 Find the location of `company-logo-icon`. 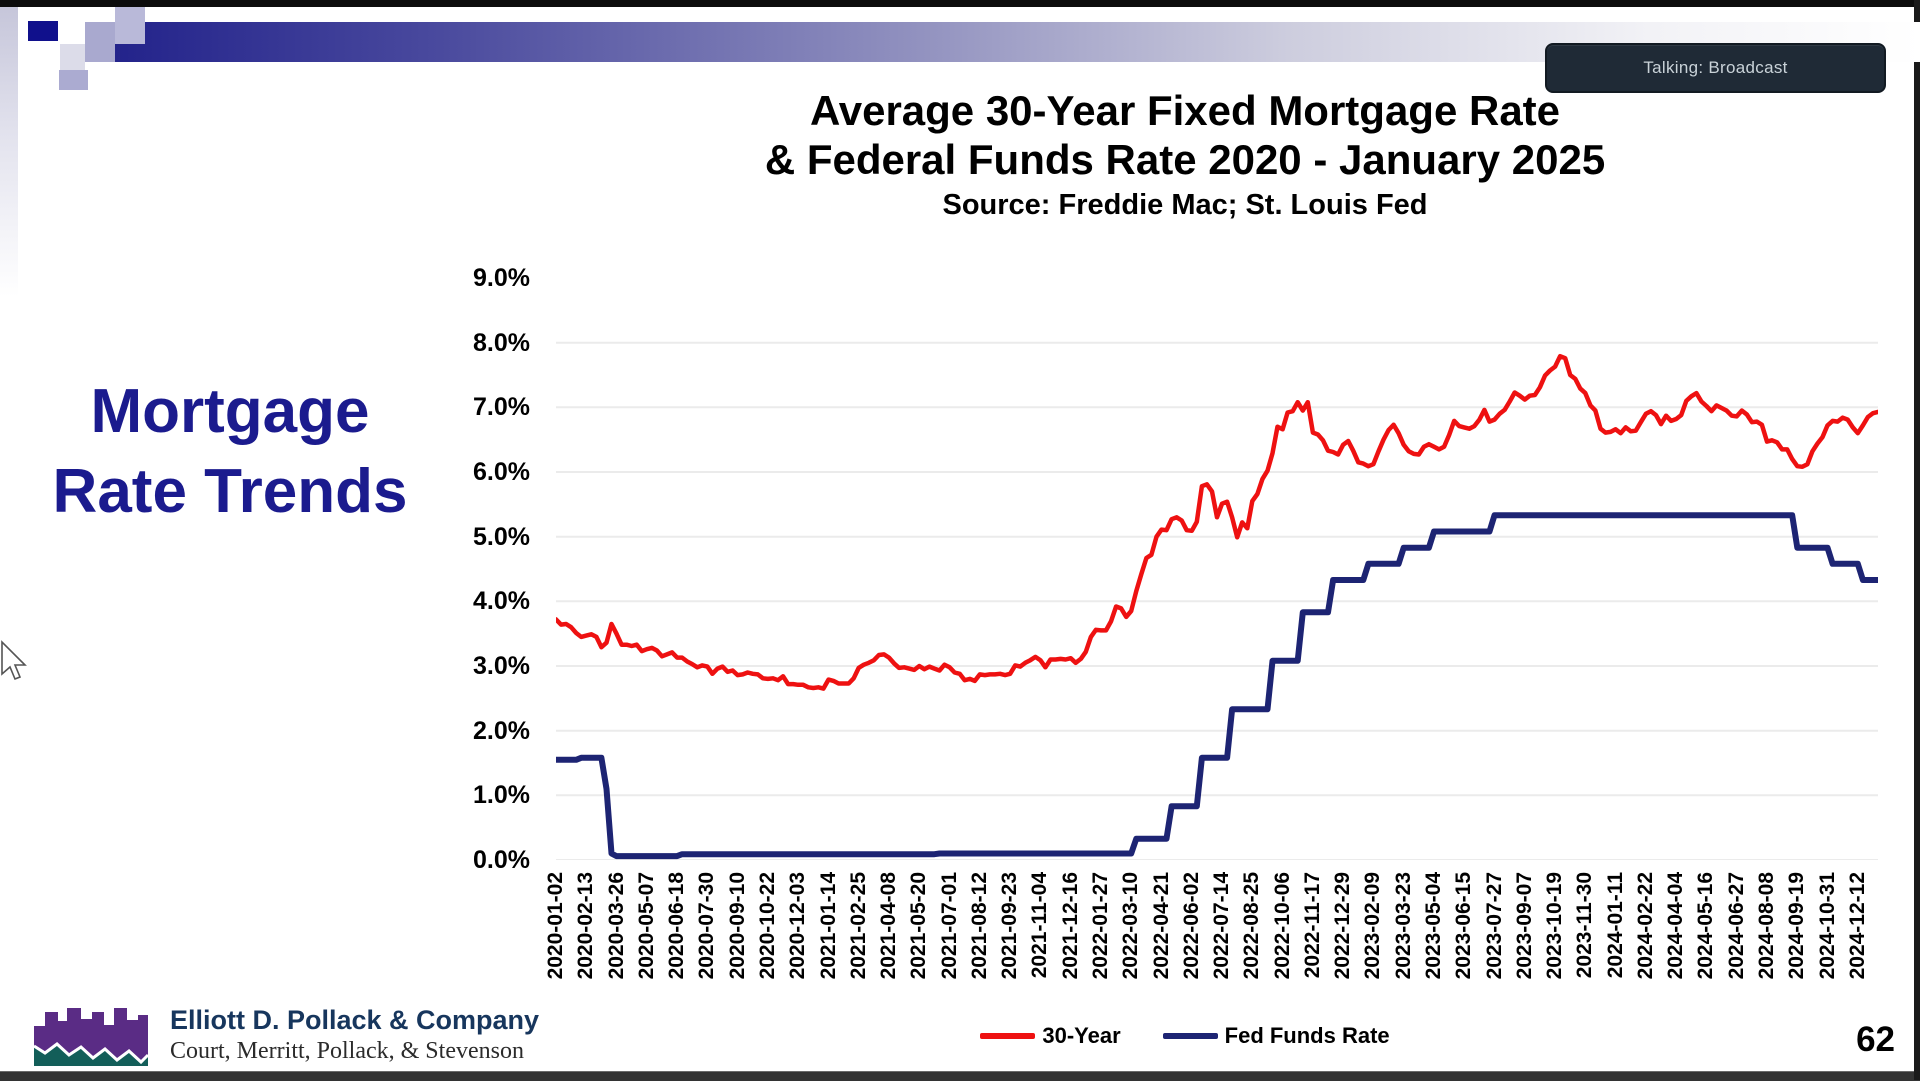

company-logo-icon is located at coordinates (91, 1037).